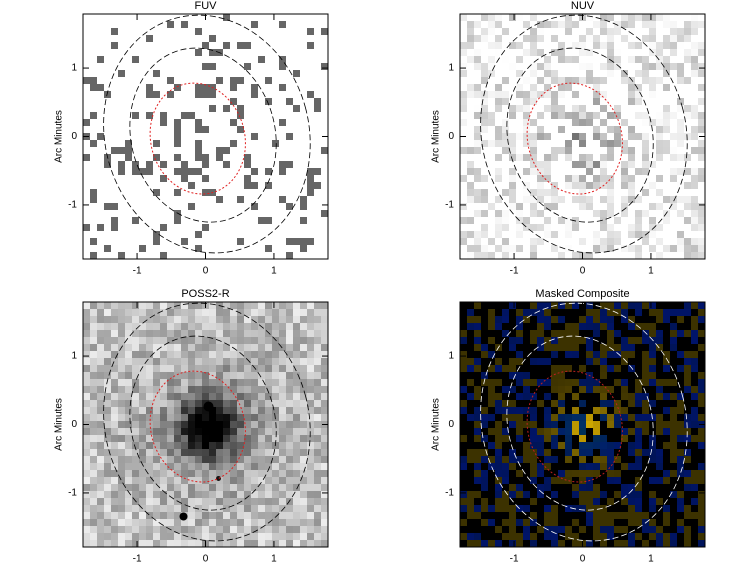 The image size is (756, 576). What do you see at coordinates (207, 422) in the screenshot?
I see `contour` at bounding box center [207, 422].